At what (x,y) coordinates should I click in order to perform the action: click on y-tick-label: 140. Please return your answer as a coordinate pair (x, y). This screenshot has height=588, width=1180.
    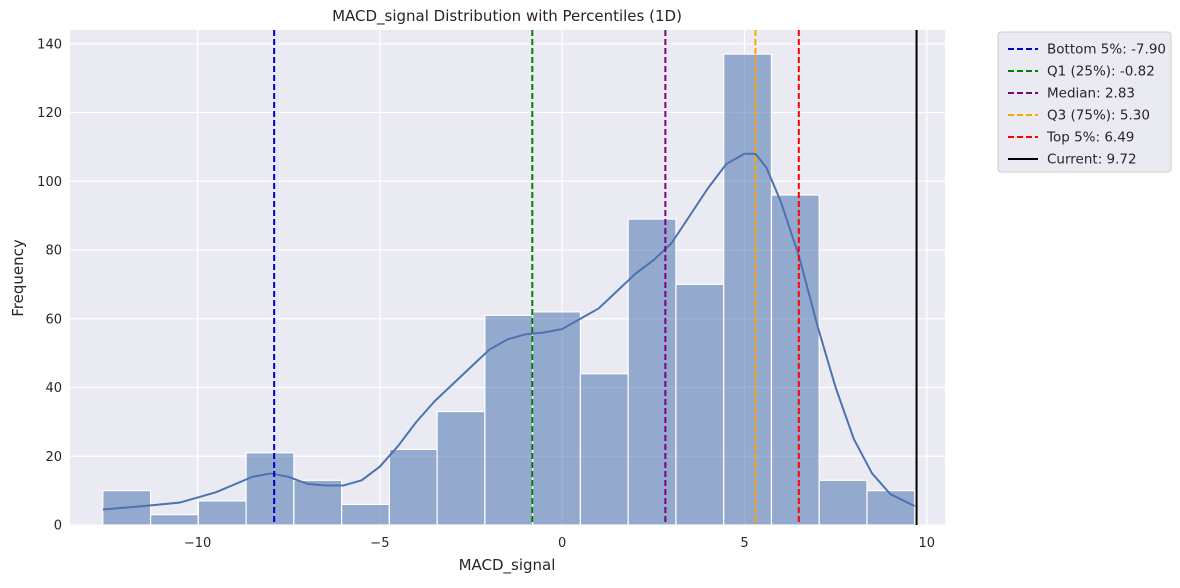
    Looking at the image, I should click on (49, 44).